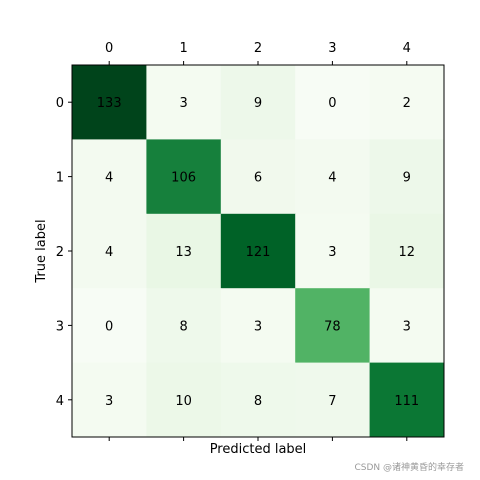  I want to click on cell-value-r1-c1: 106, so click(183, 178).